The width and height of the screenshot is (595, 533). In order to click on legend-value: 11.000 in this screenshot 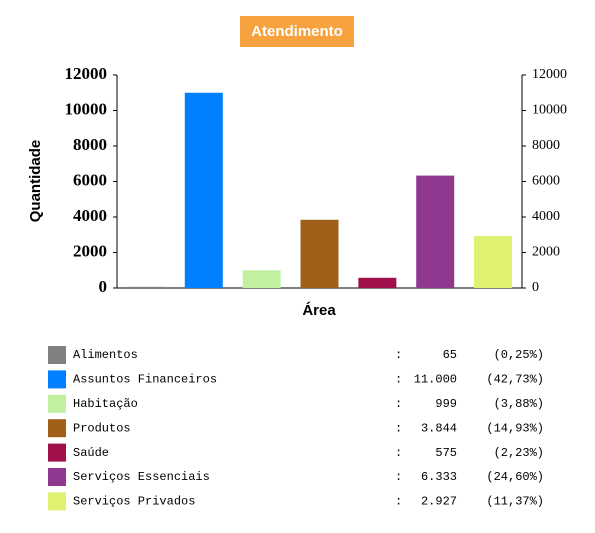, I will do `click(435, 380)`.